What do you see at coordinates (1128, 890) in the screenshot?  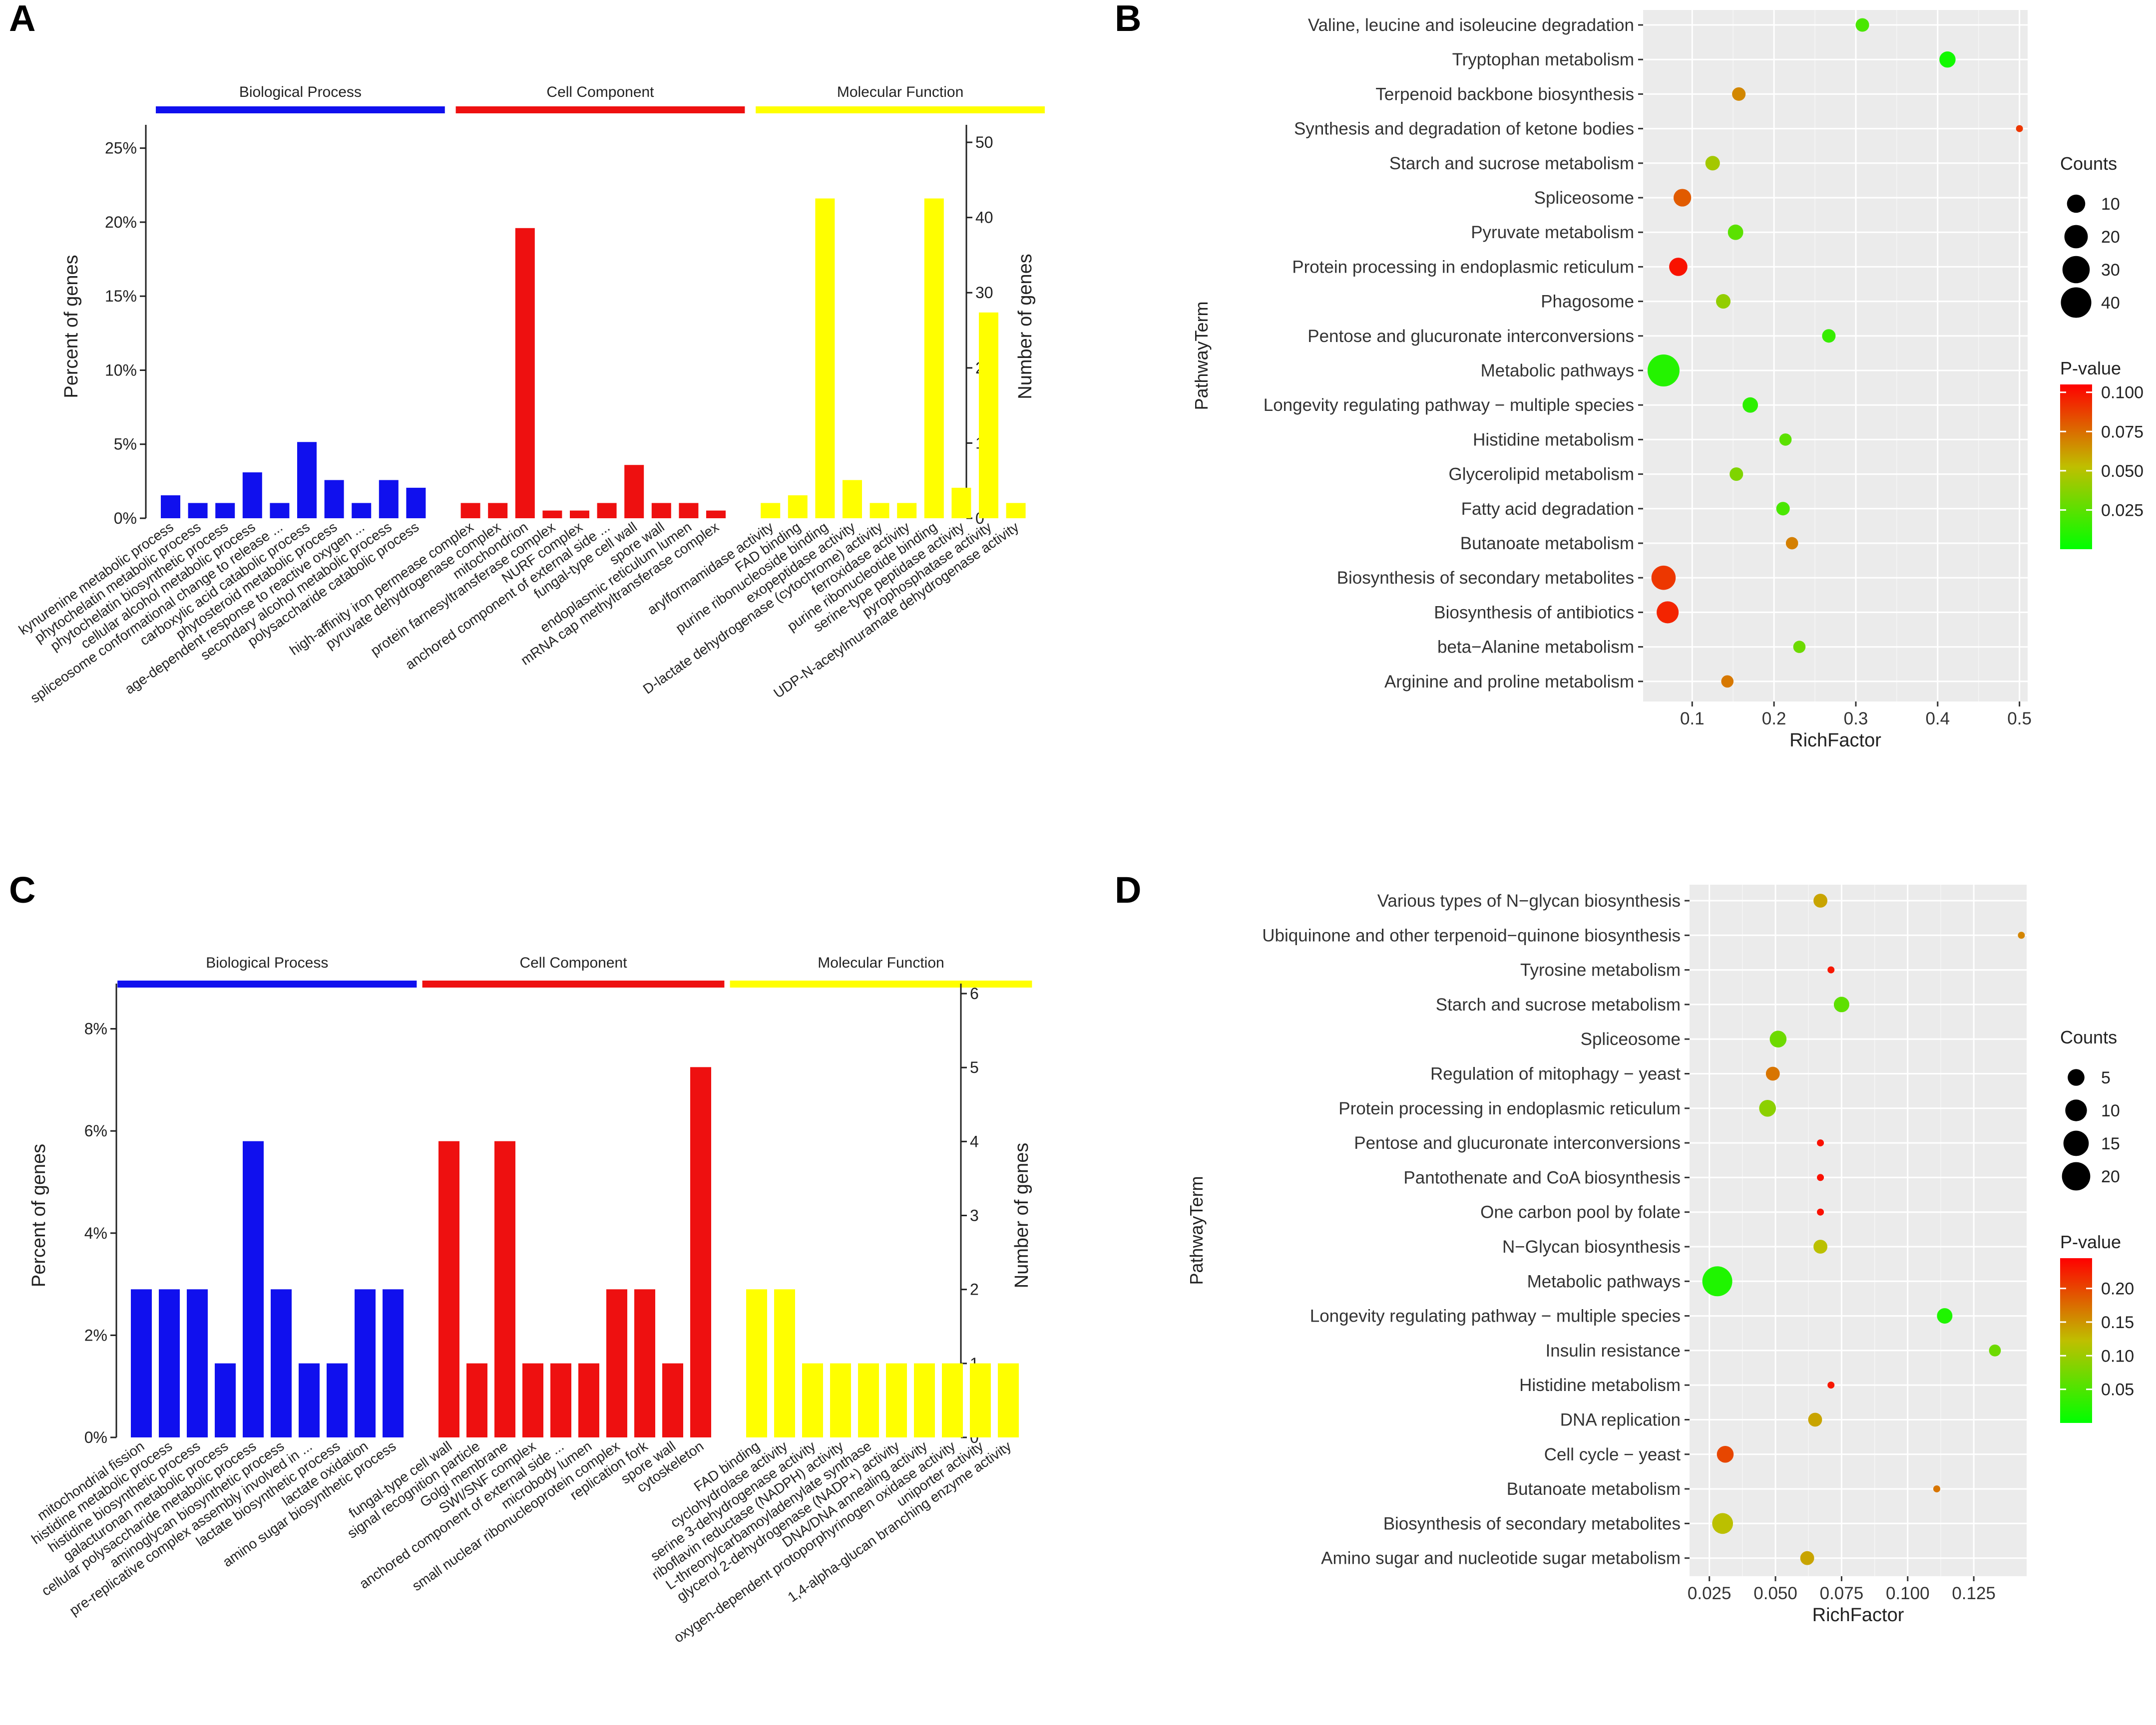 I see `panel-letter-d: D` at bounding box center [1128, 890].